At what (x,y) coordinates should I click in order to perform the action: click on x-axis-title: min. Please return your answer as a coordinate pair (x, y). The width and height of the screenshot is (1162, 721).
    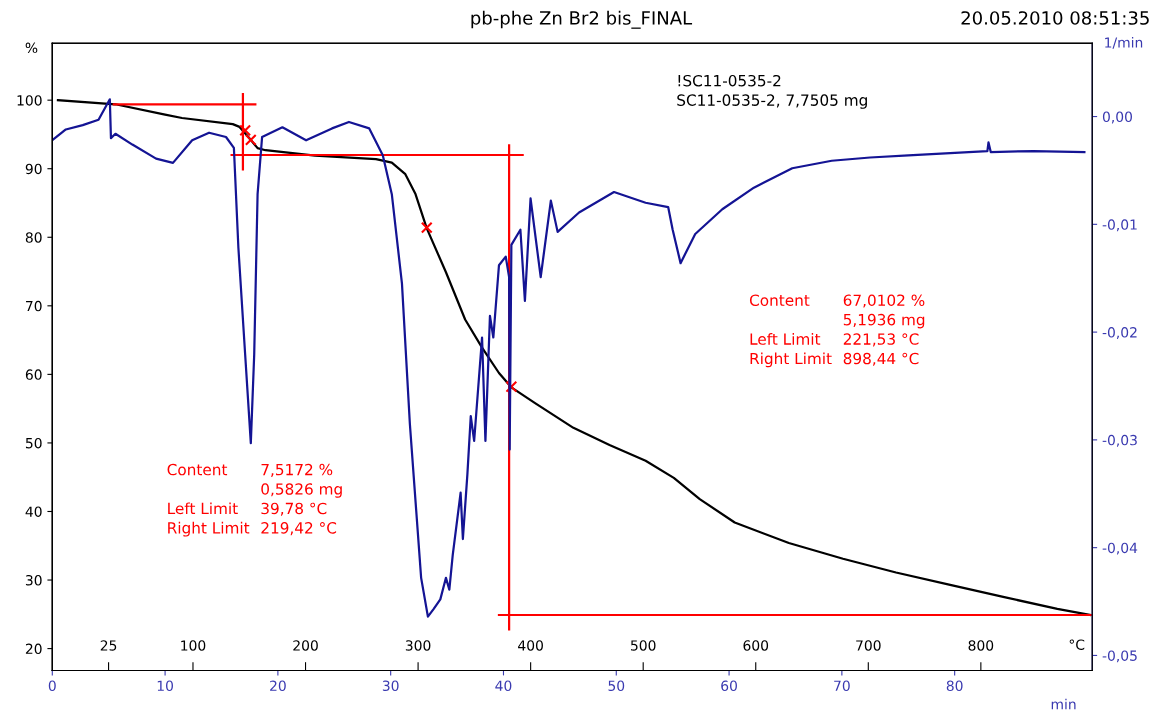
    Looking at the image, I should click on (1063, 704).